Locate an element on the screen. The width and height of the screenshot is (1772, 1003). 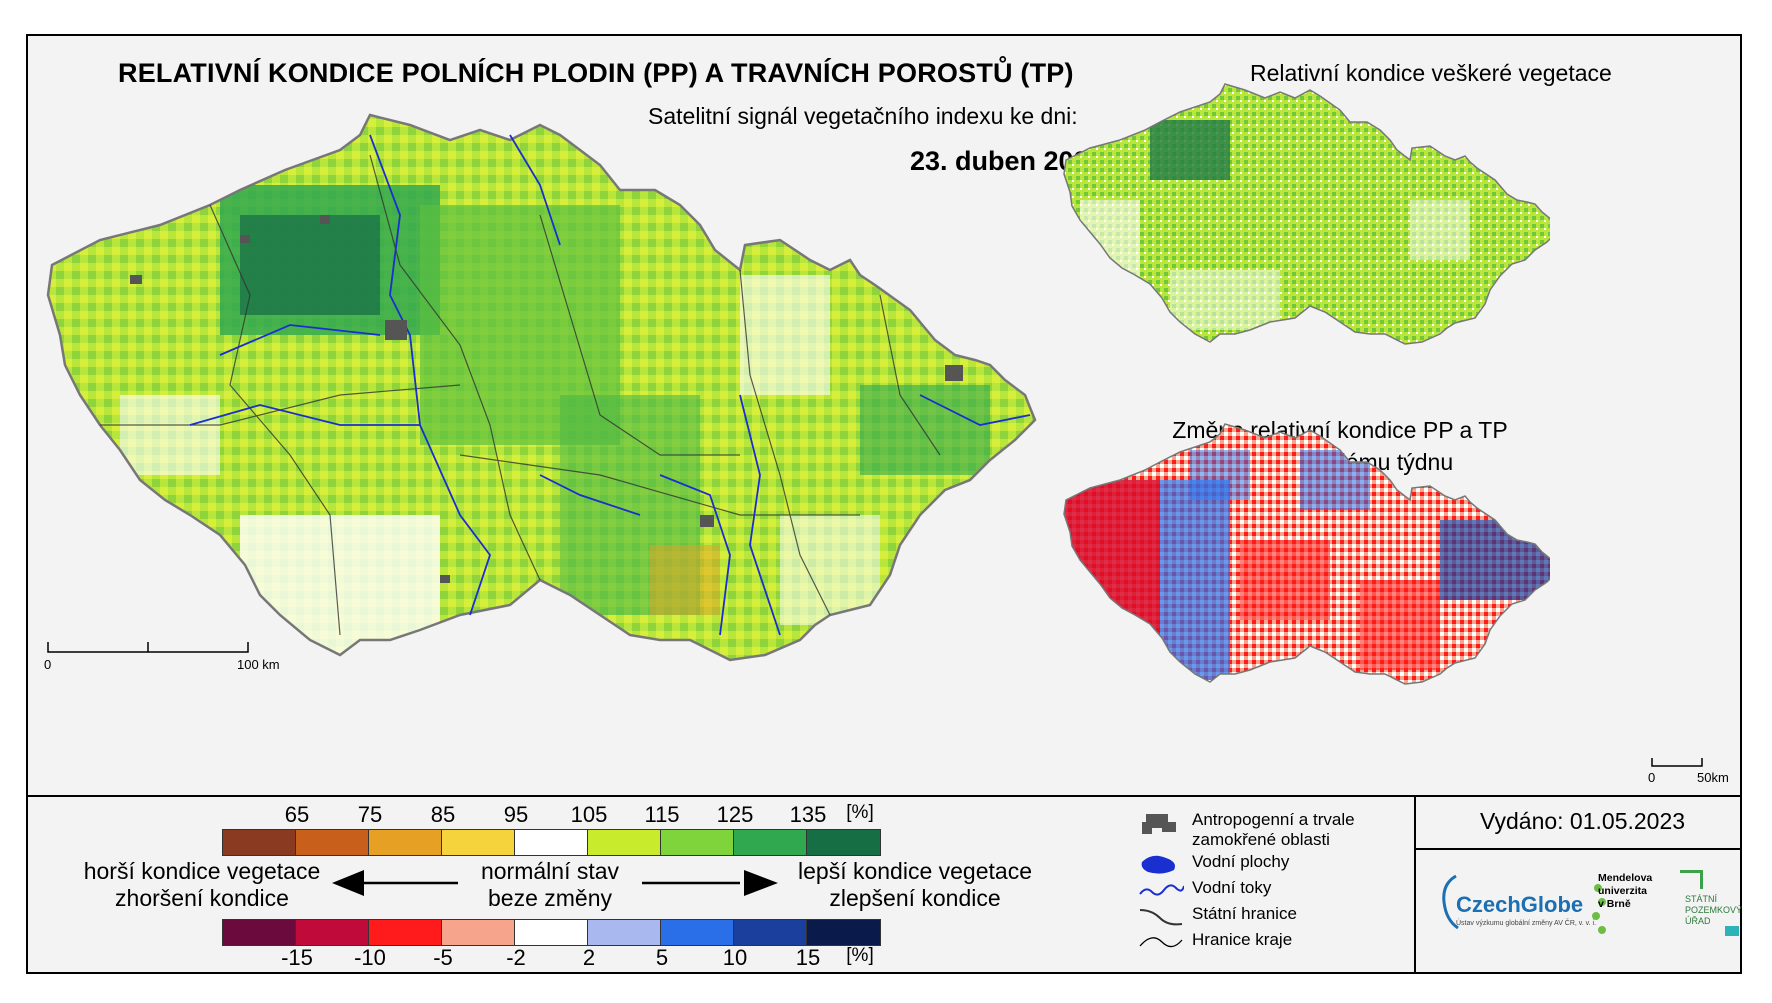
arrow-right-icon is located at coordinates (710, 883).